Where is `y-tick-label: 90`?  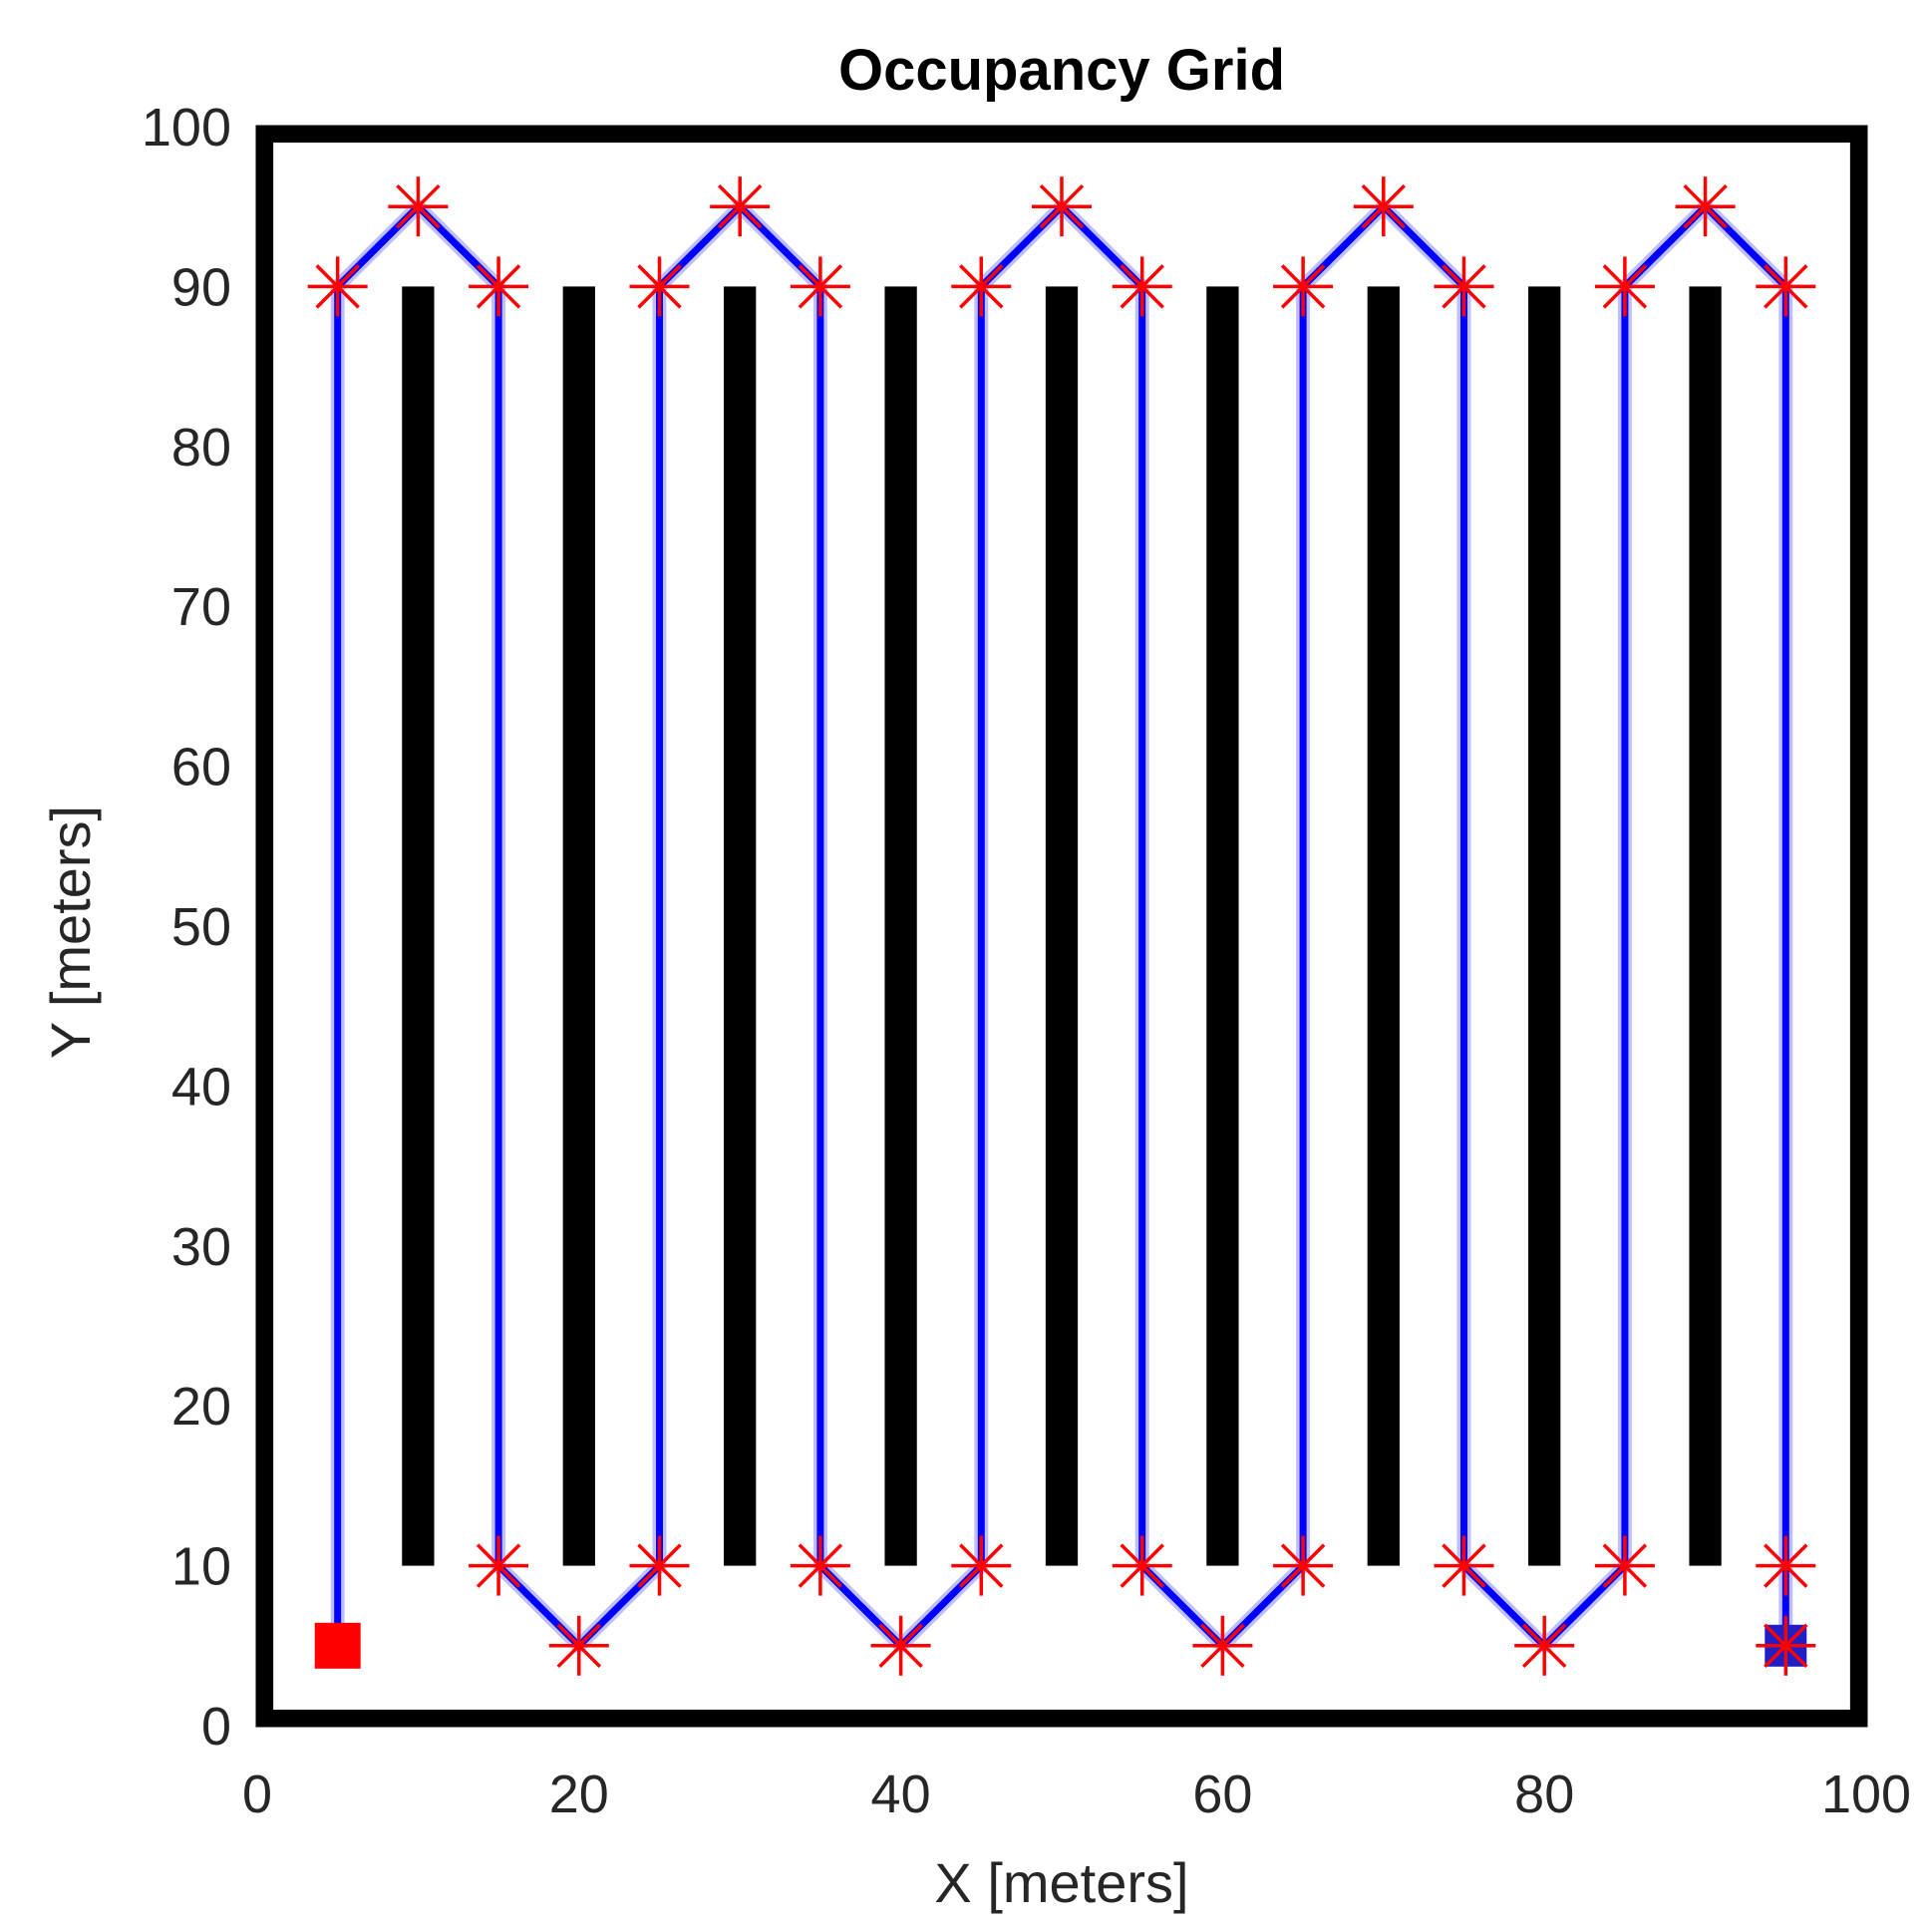
y-tick-label: 90 is located at coordinates (201, 287).